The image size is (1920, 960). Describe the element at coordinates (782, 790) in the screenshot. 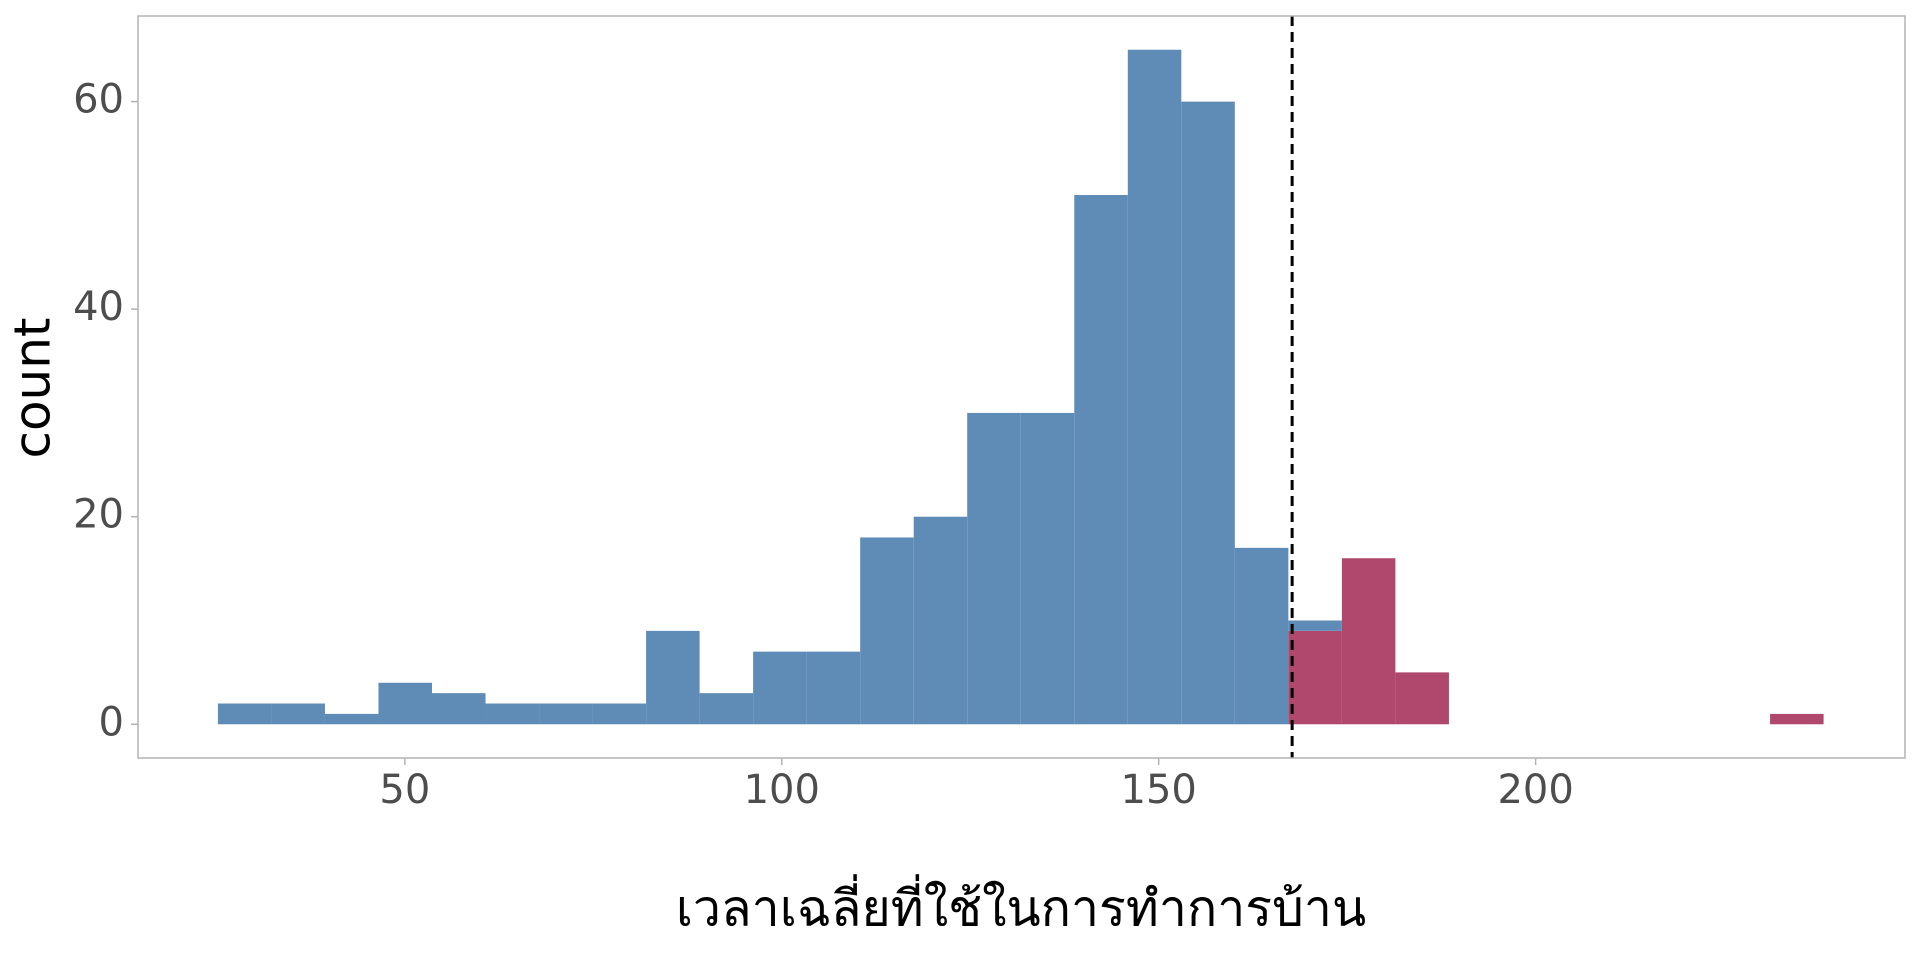

I see `x-tick-label: 100` at that location.